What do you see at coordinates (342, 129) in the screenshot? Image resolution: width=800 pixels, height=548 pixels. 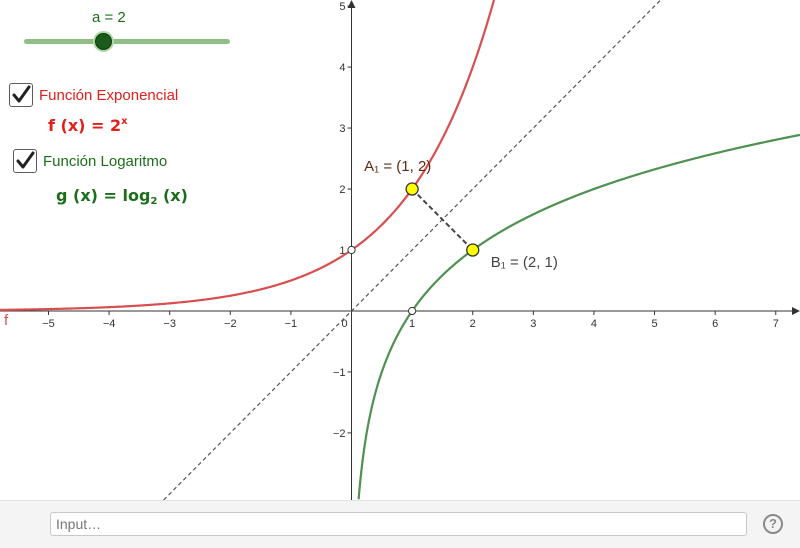 I see `y-tick-label: 3` at bounding box center [342, 129].